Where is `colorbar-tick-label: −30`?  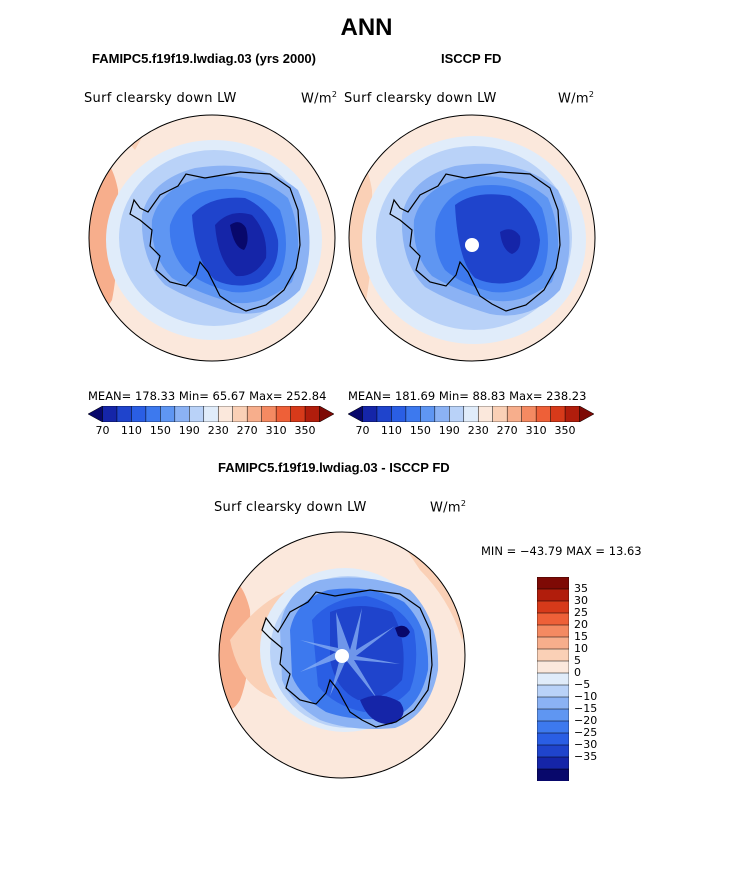
colorbar-tick-label: −30 is located at coordinates (586, 744).